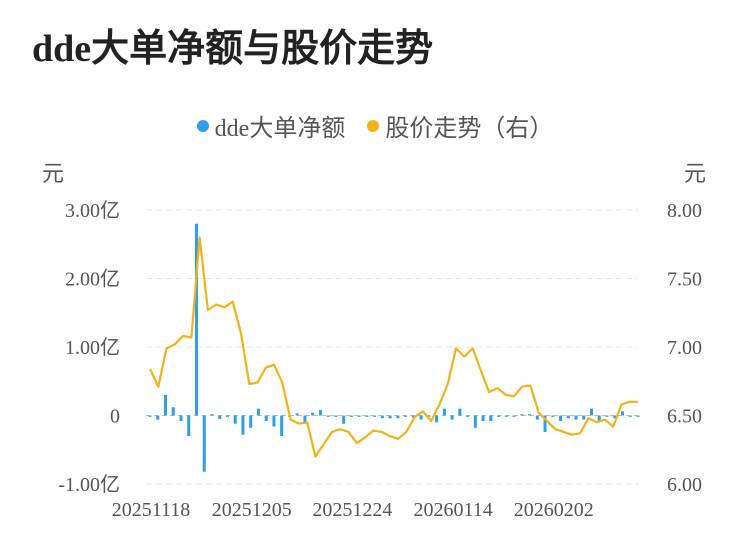  What do you see at coordinates (53, 173) in the screenshot?
I see `left-axis-unit: 元` at bounding box center [53, 173].